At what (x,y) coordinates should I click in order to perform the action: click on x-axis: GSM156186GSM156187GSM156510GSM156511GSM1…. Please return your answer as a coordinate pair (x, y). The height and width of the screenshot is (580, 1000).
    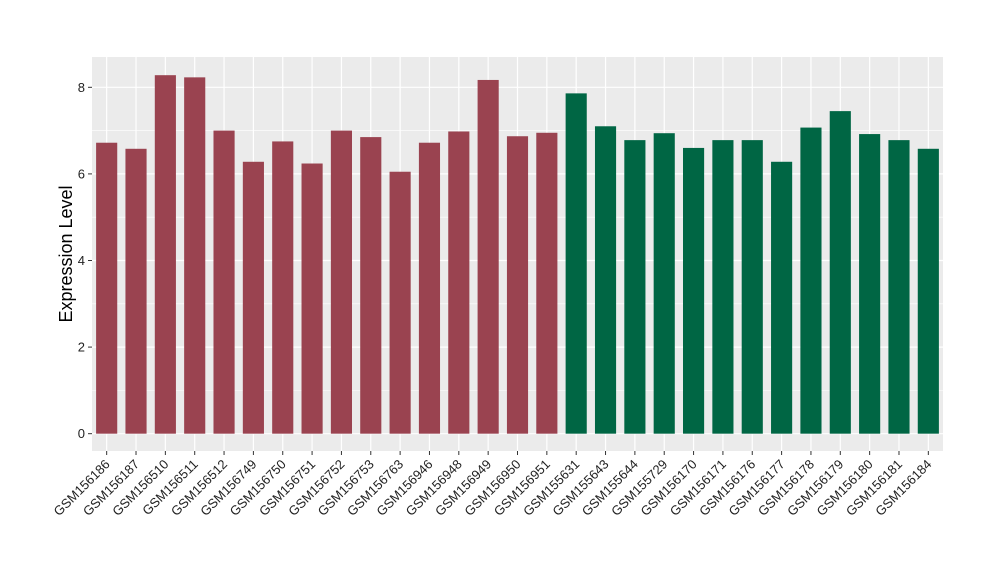
    Looking at the image, I should click on (492, 485).